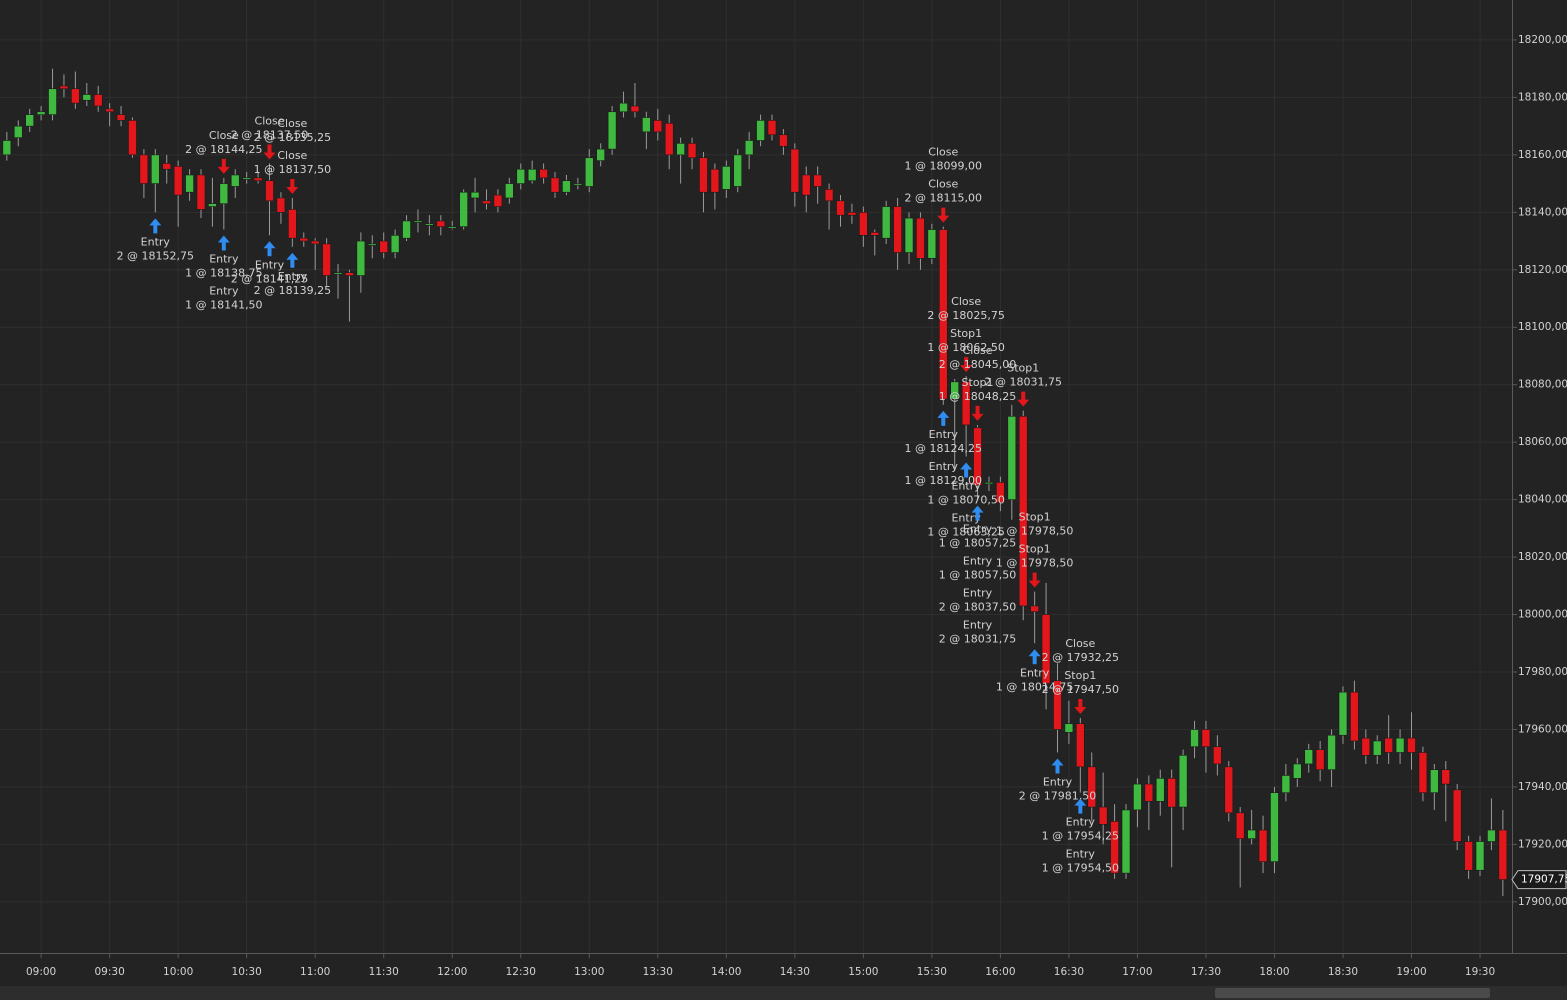 The height and width of the screenshot is (1000, 1567). Describe the element at coordinates (1542, 97) in the screenshot. I see `y-tick-label: 18180,00` at that location.